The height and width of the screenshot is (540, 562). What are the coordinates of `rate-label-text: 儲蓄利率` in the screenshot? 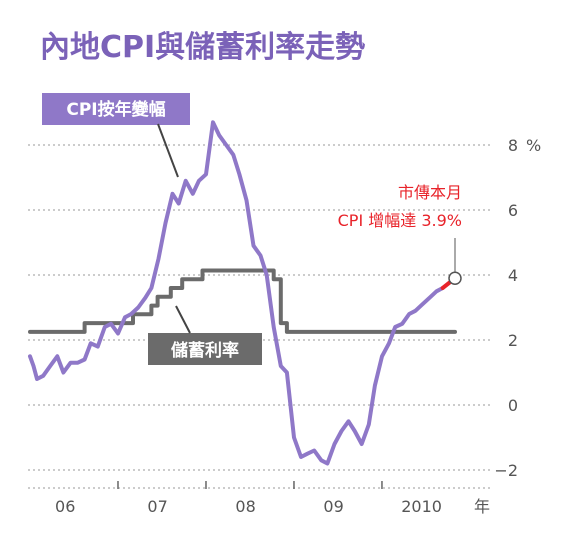 It's located at (205, 350).